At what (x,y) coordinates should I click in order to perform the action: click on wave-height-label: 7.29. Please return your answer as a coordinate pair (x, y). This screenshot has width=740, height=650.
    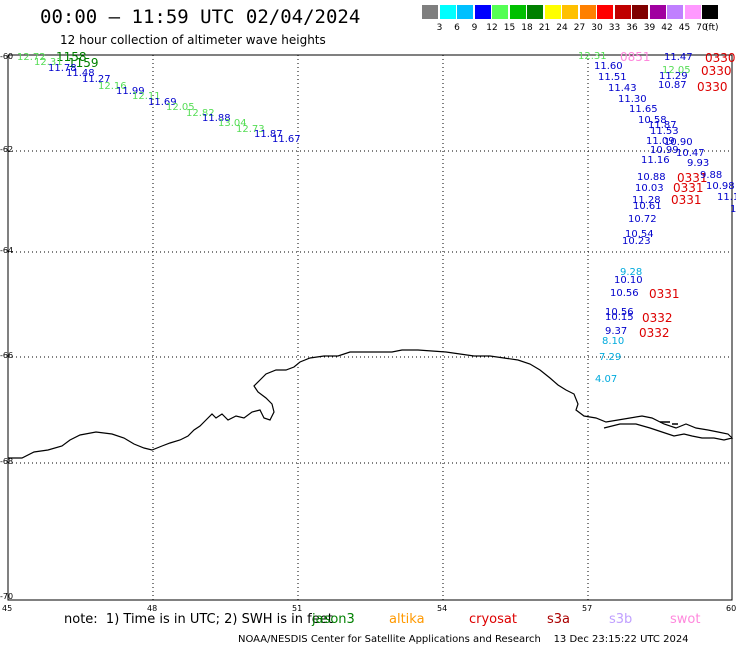
    Looking at the image, I should click on (610, 357).